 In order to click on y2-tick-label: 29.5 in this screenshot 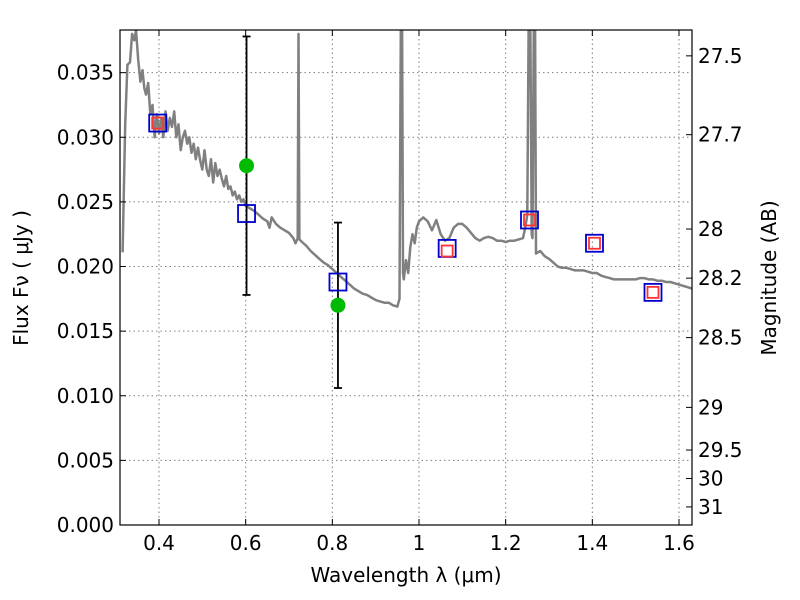, I will do `click(720, 450)`.